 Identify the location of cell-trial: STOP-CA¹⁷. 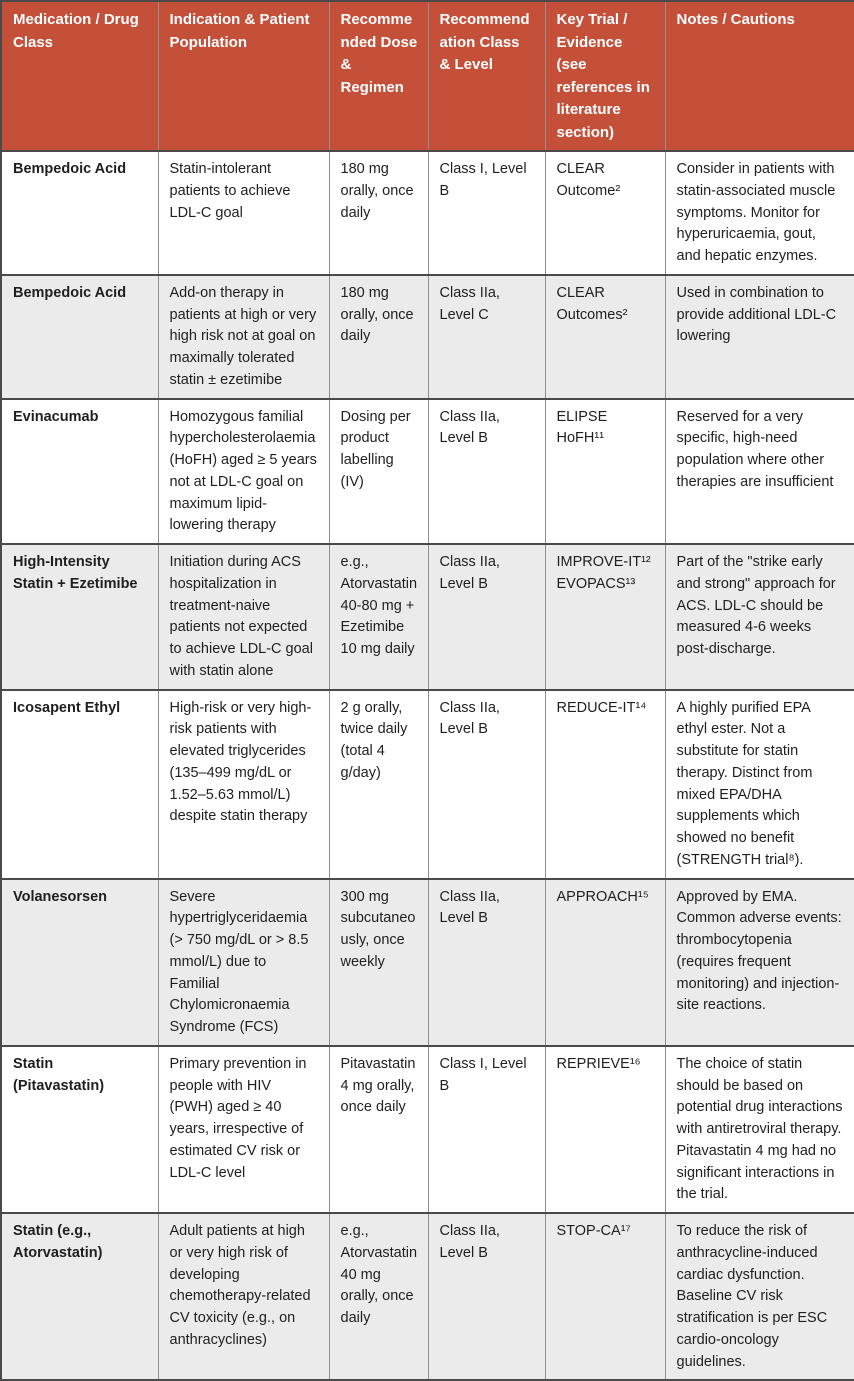
(604, 1296).